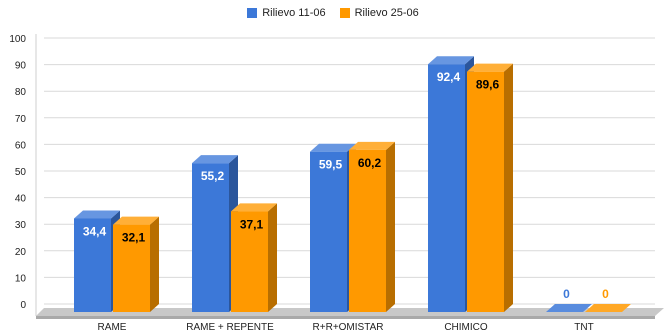 The height and width of the screenshot is (333, 666). Describe the element at coordinates (252, 224) in the screenshot. I see `data-label: 37,1` at that location.